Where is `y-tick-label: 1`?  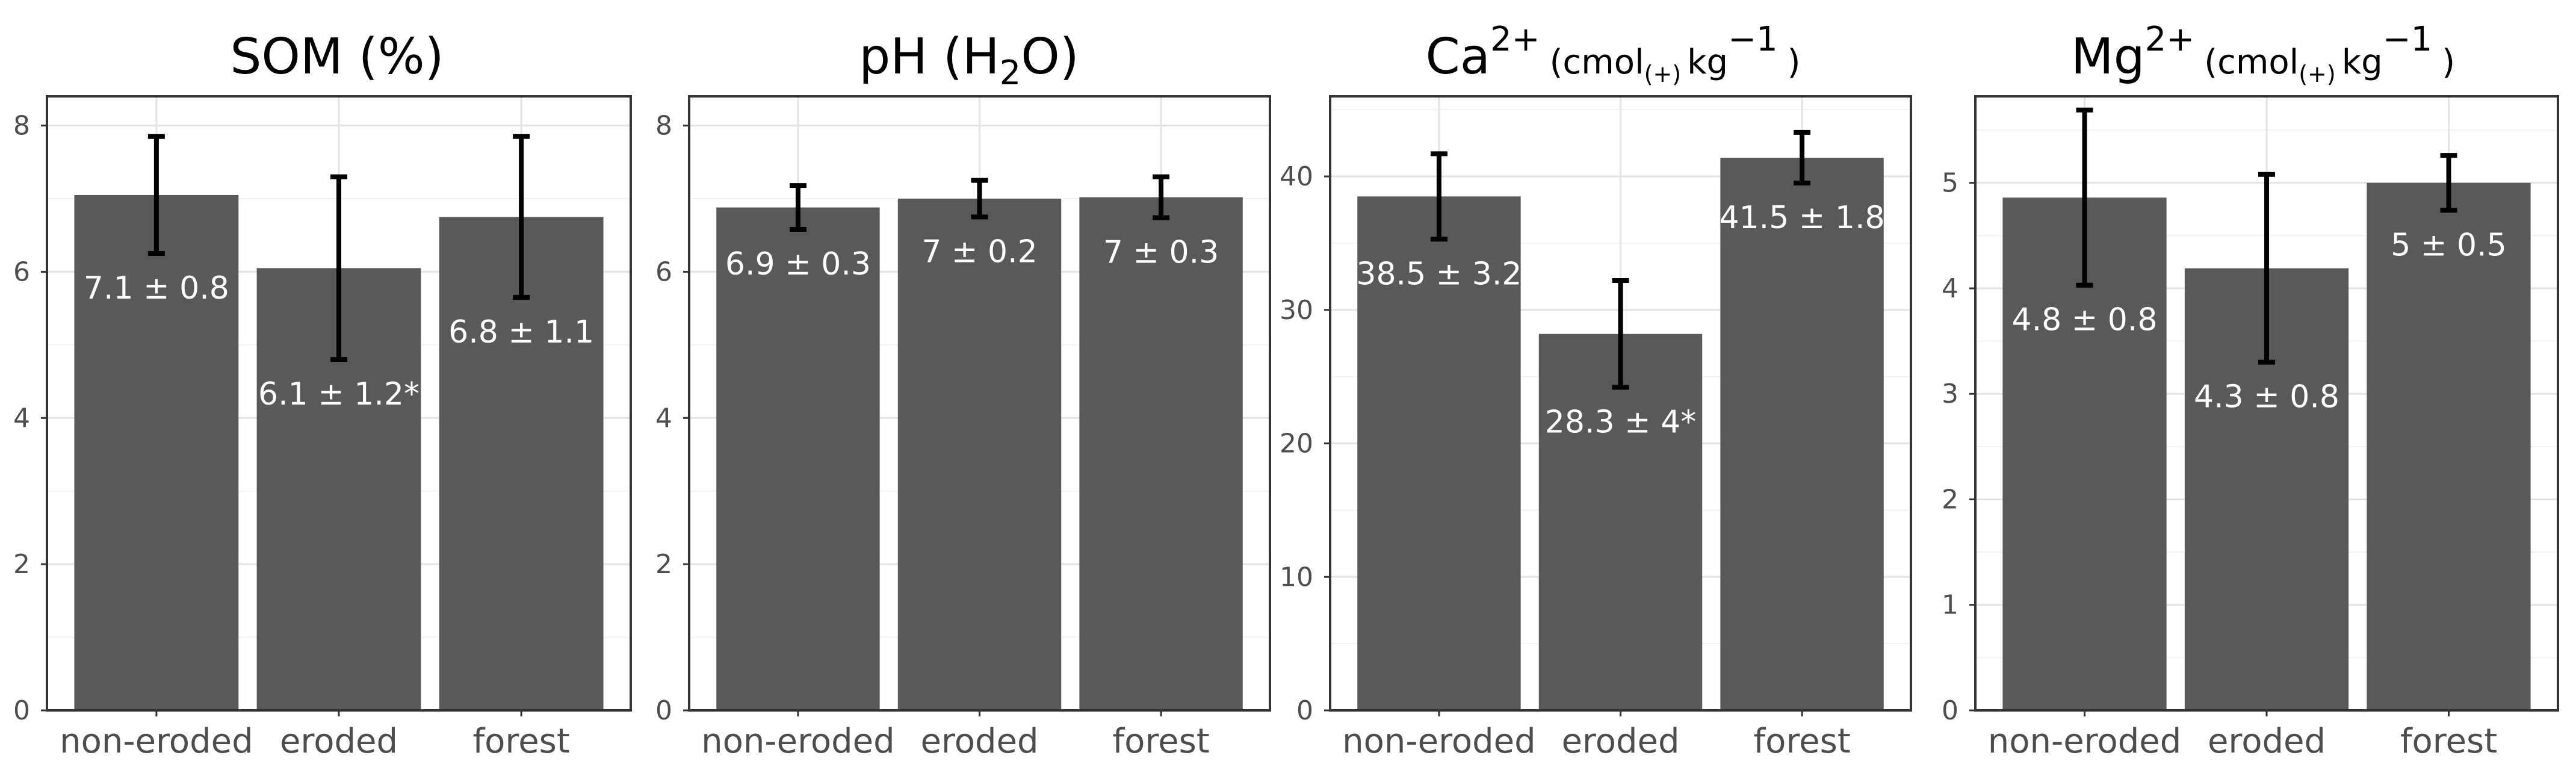
y-tick-label: 1 is located at coordinates (1950, 605).